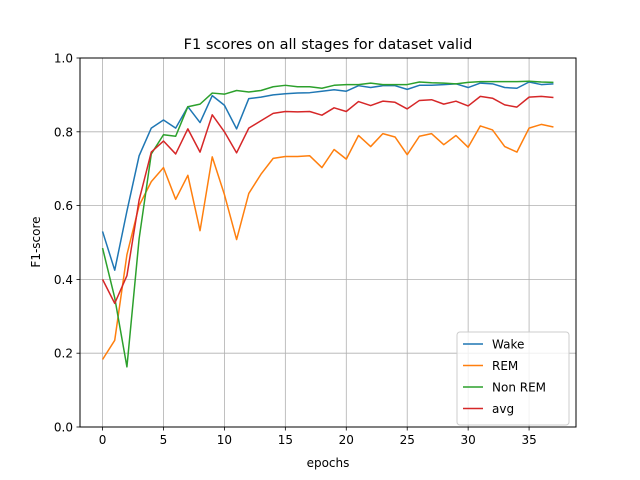 The height and width of the screenshot is (480, 640). I want to click on y-tick-label: 0.2, so click(63, 354).